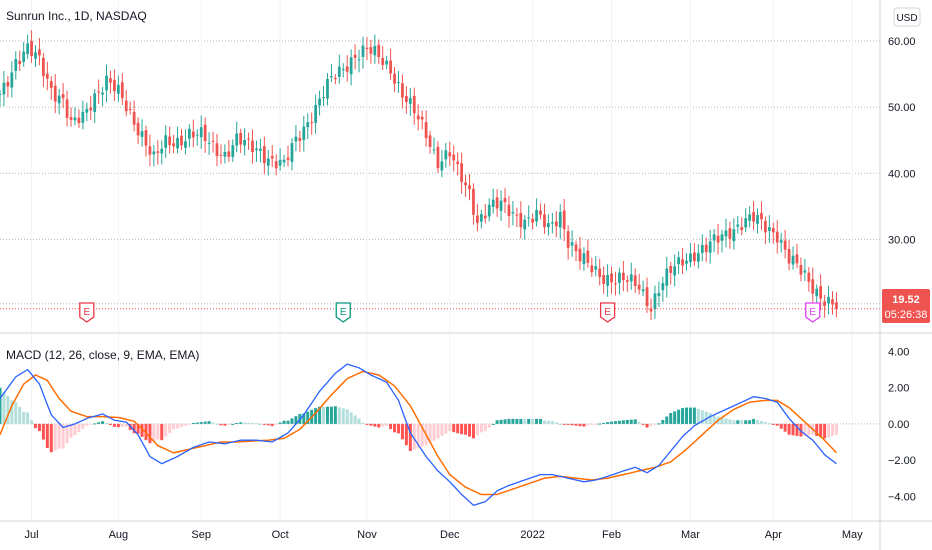 This screenshot has height=550, width=932. What do you see at coordinates (902, 240) in the screenshot?
I see `price-tick-label: 30.00` at bounding box center [902, 240].